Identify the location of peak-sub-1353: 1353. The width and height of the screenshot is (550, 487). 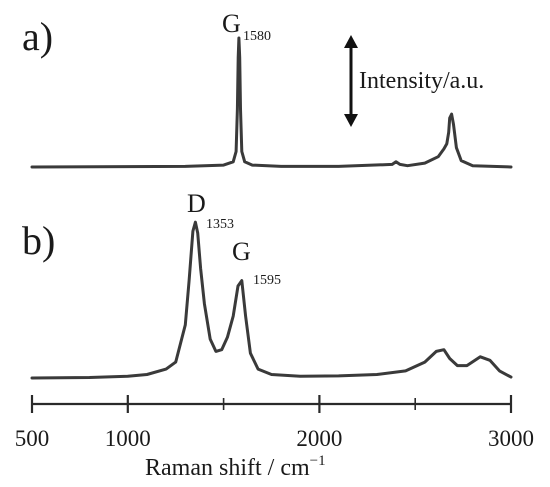
(220, 224).